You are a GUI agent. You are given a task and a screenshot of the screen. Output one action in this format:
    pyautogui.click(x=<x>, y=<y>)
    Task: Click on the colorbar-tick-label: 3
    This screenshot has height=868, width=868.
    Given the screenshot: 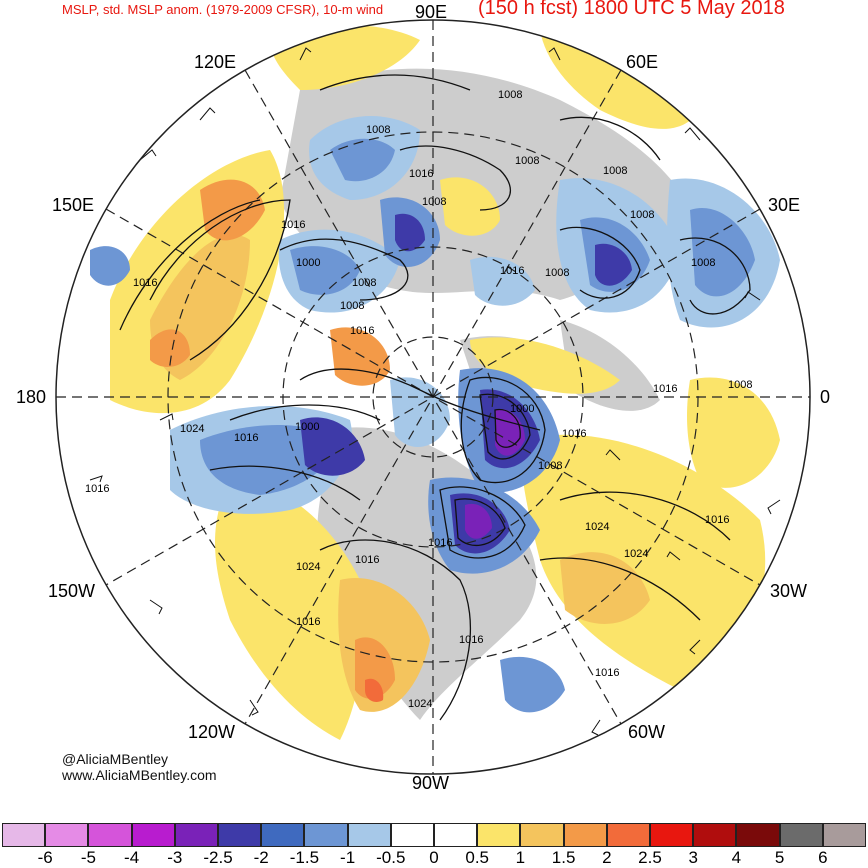 What is the action you would take?
    pyautogui.click(x=693, y=857)
    